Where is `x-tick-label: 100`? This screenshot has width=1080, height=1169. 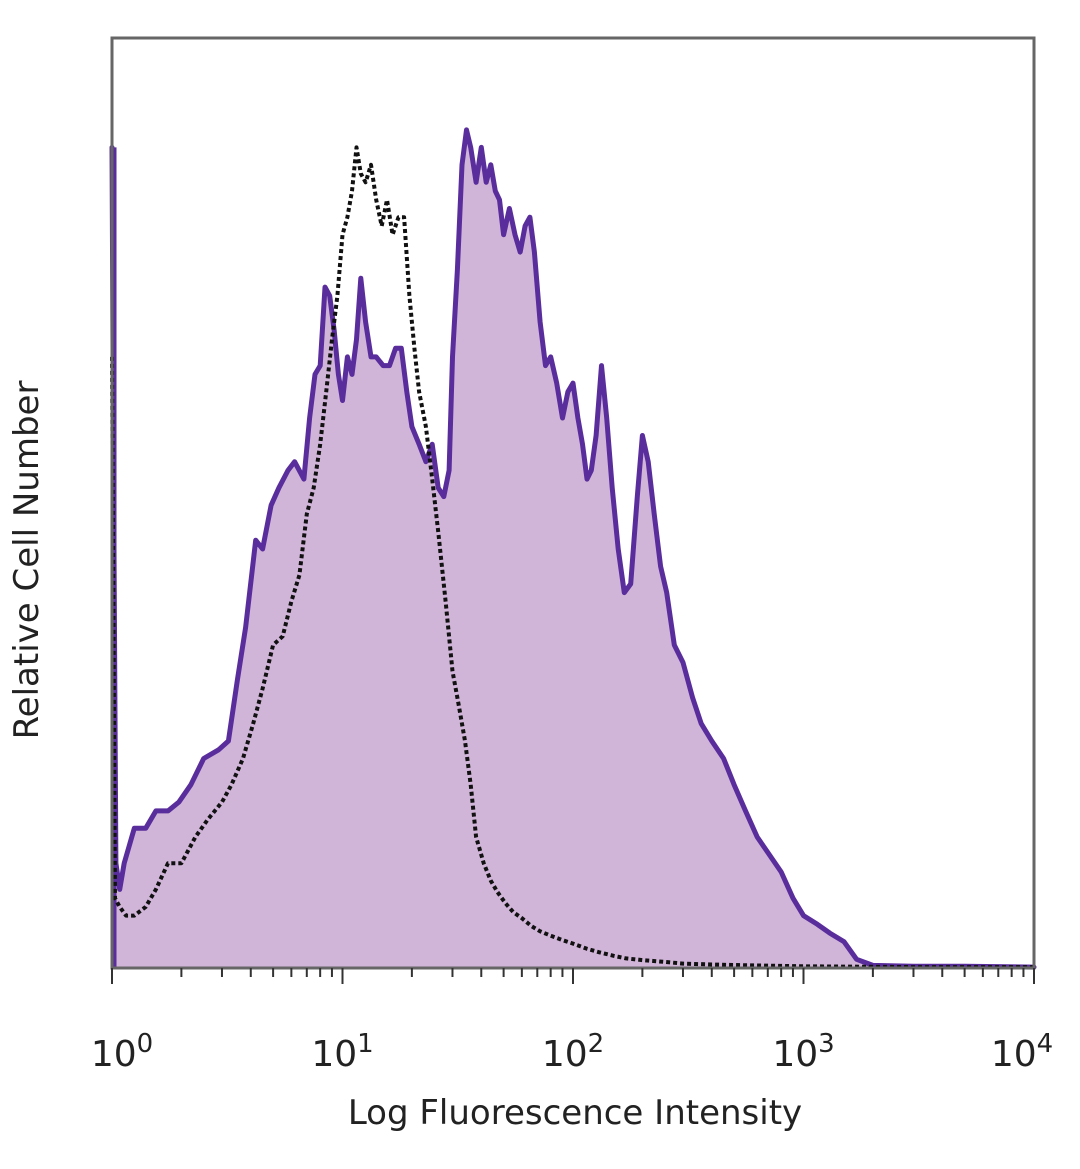 x-tick-label: 100 is located at coordinates (122, 1052).